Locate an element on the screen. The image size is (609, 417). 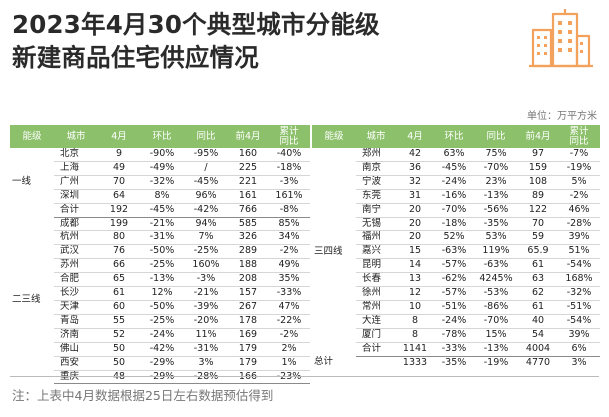
mom-cell: 63% is located at coordinates (454, 155).